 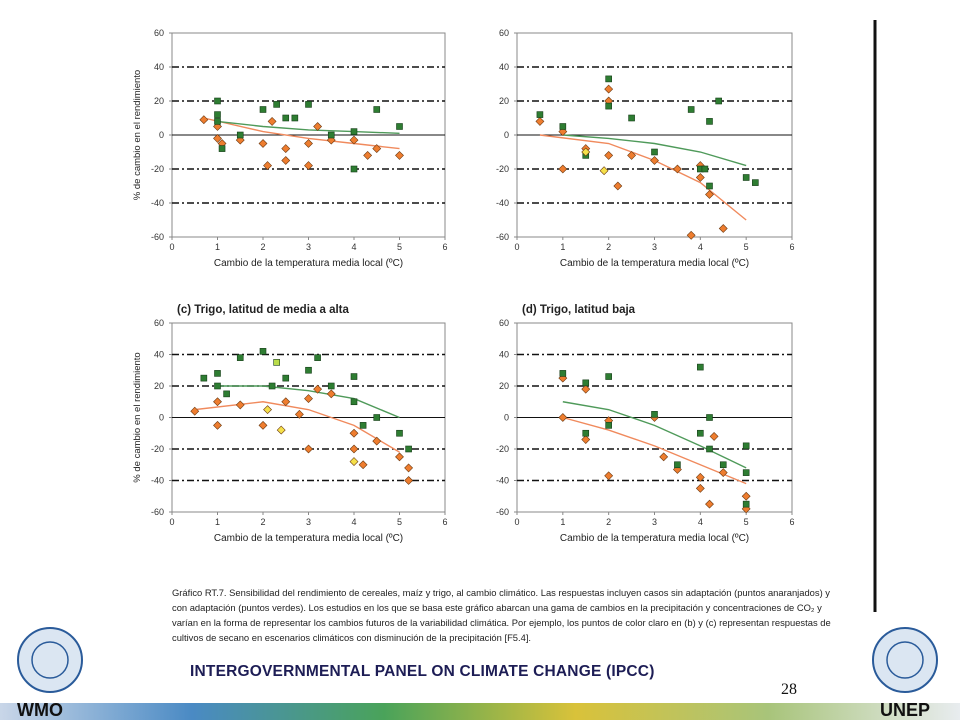 What do you see at coordinates (40, 710) in the screenshot?
I see `wmo-text: WMO` at bounding box center [40, 710].